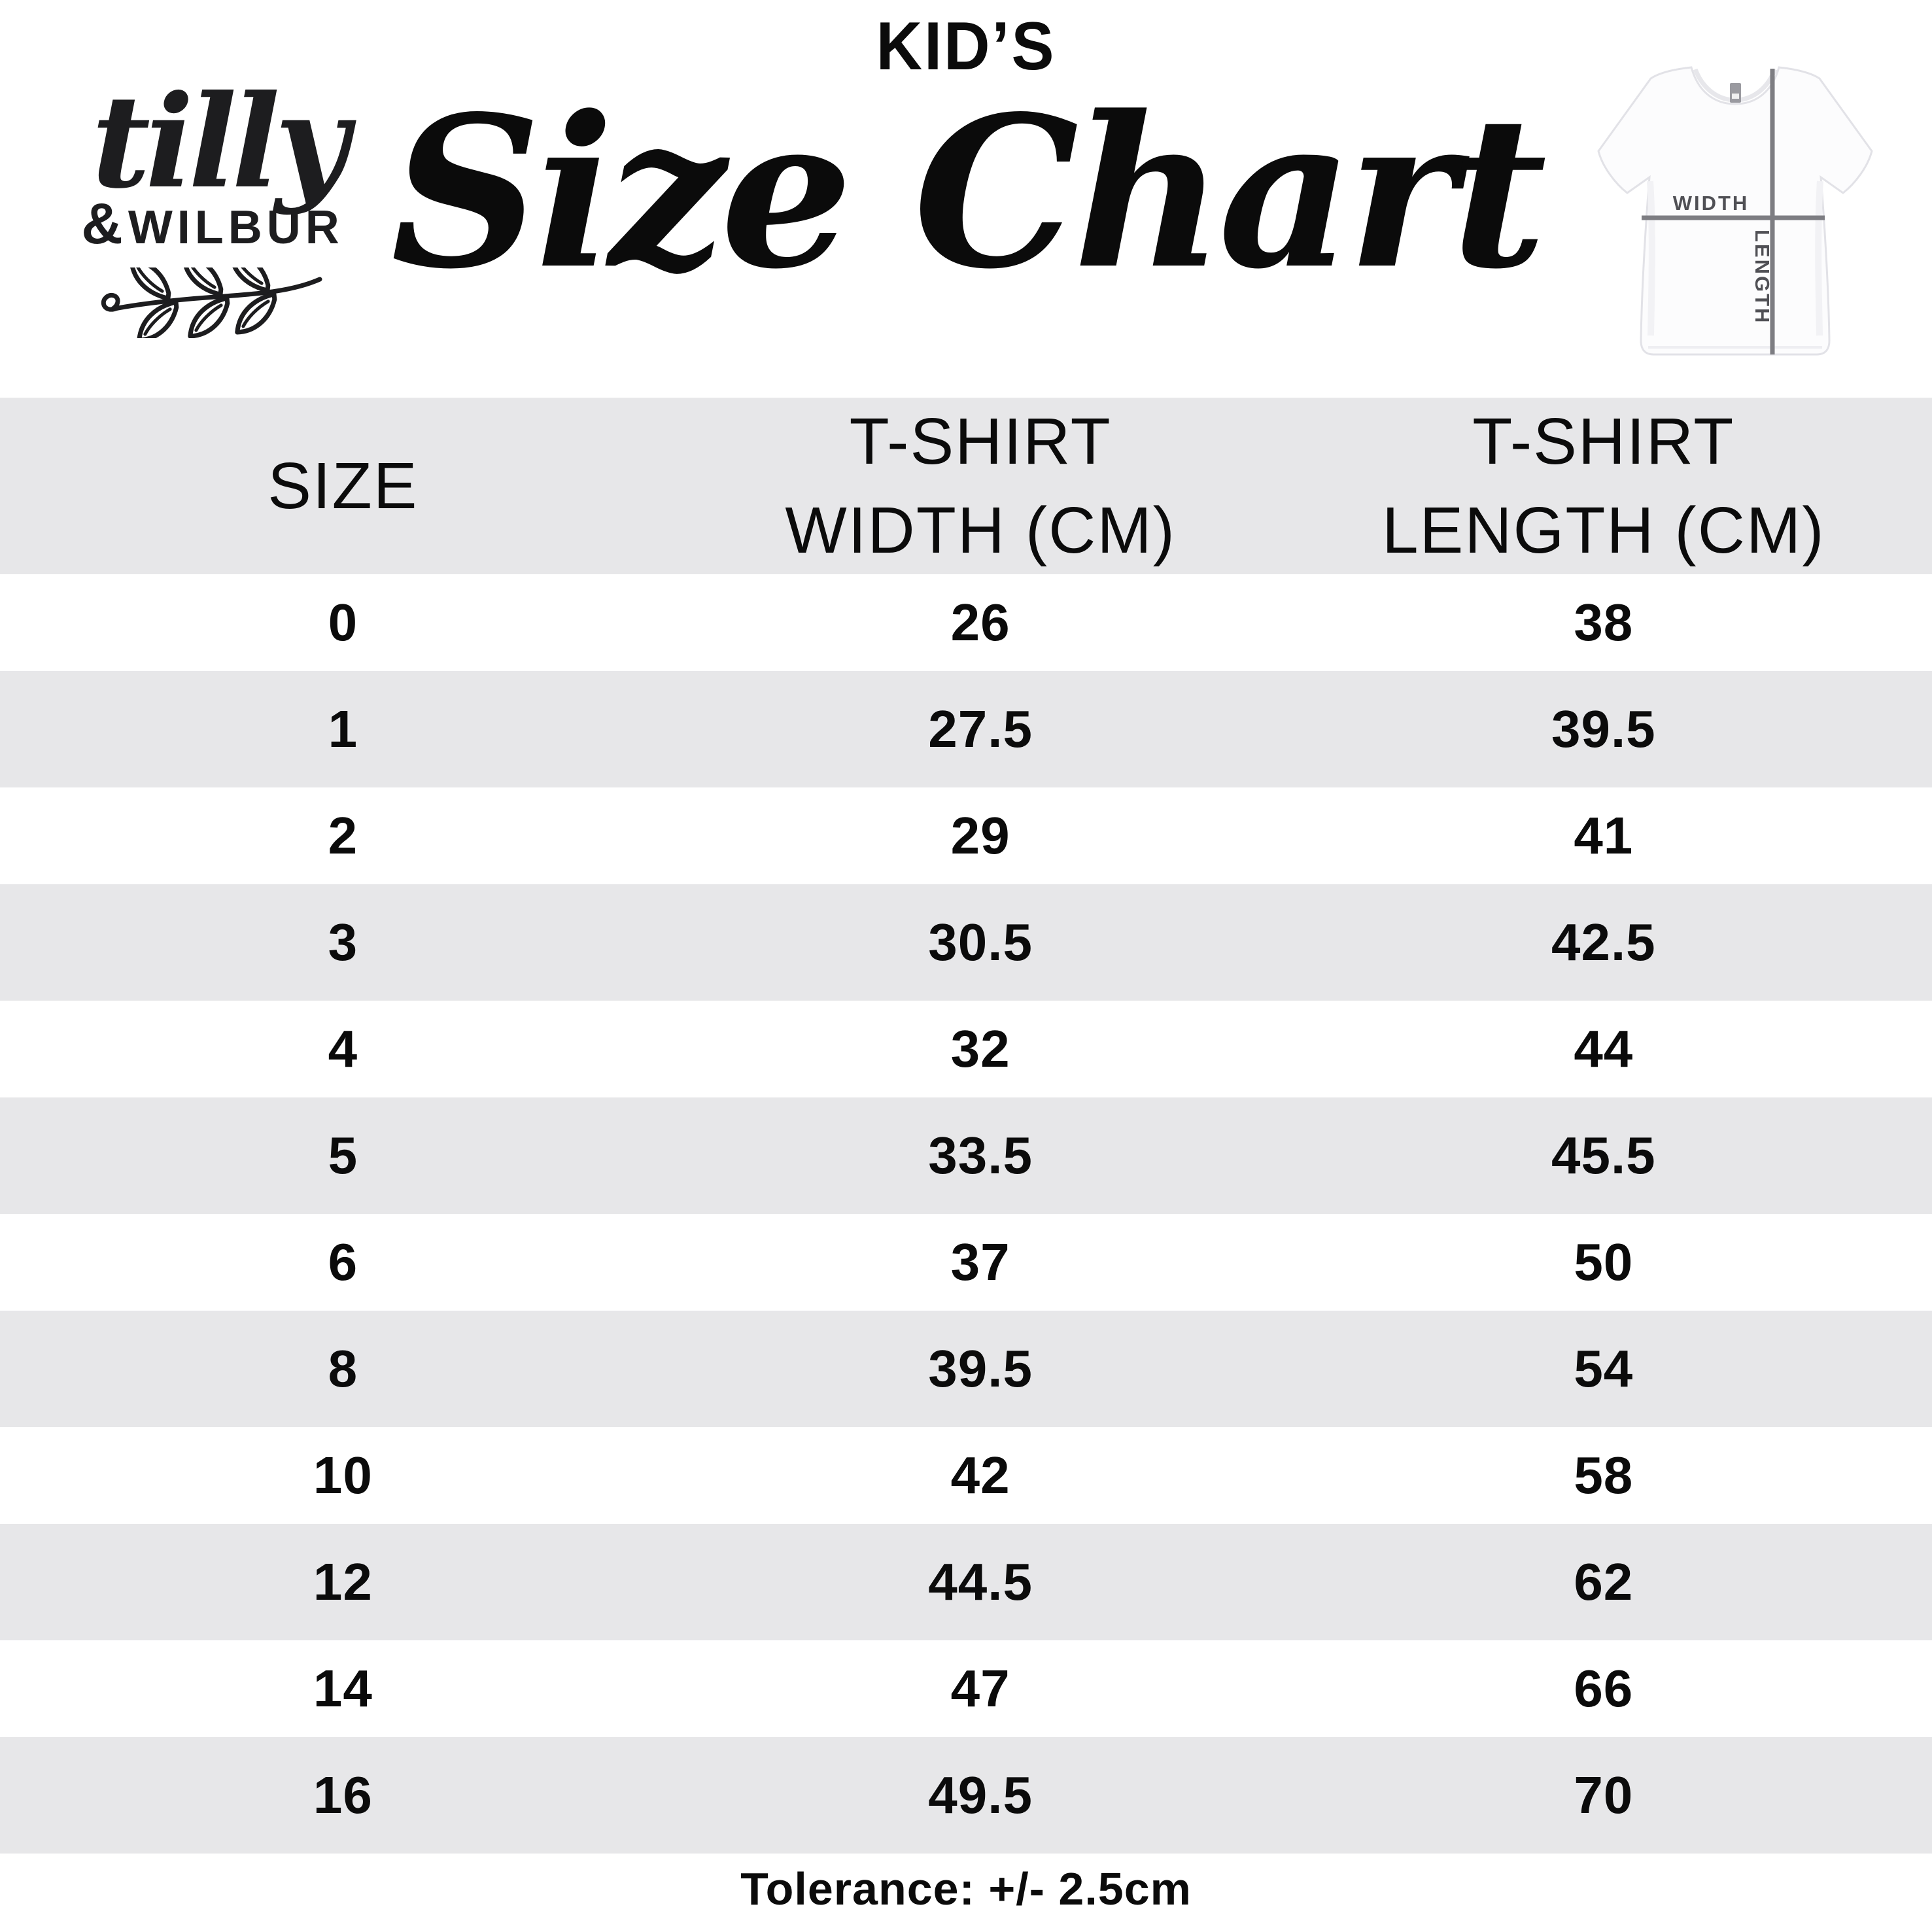 The image size is (1932, 1932). Describe the element at coordinates (1603, 486) in the screenshot. I see `column-header-length: T-SHIRT LENGTH (CM)` at that location.